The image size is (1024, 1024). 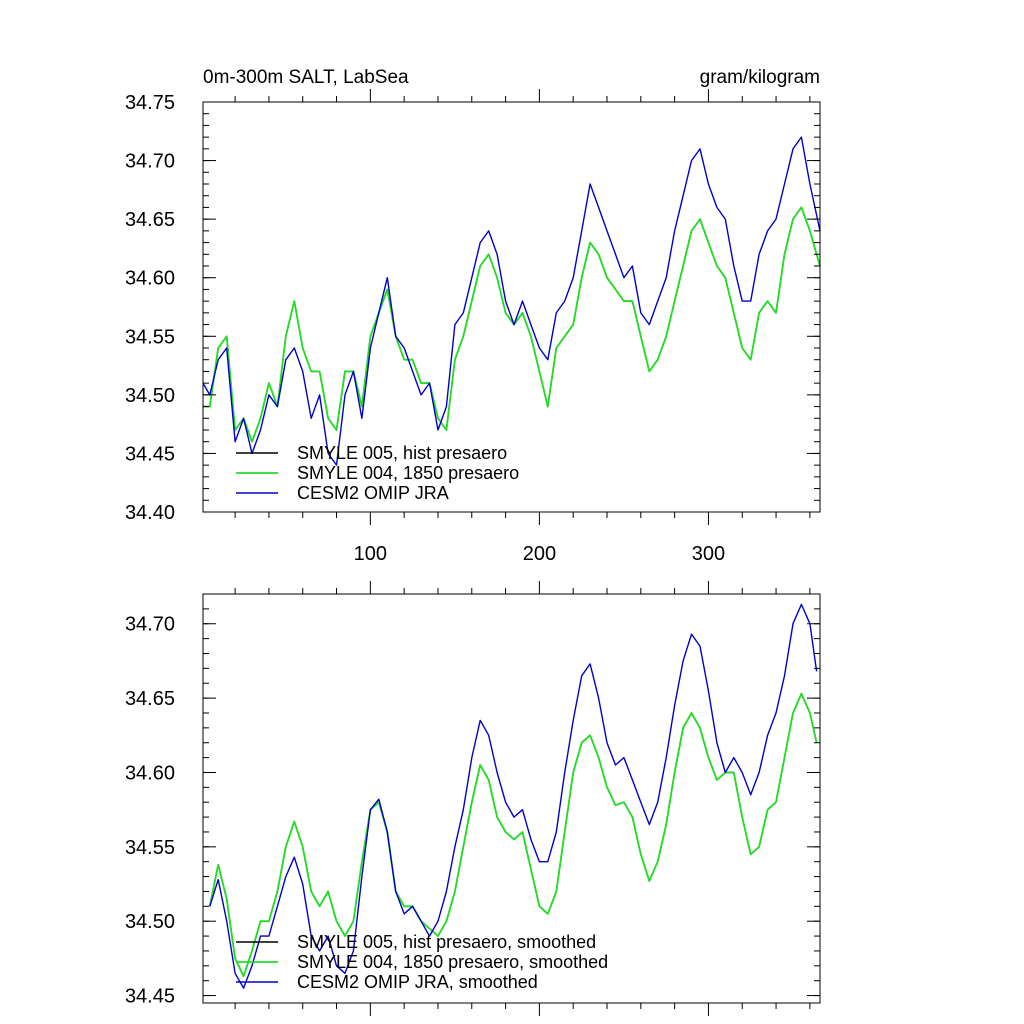 What do you see at coordinates (150, 997) in the screenshot?
I see `bottom-chart-y-tick-label: 34.45` at bounding box center [150, 997].